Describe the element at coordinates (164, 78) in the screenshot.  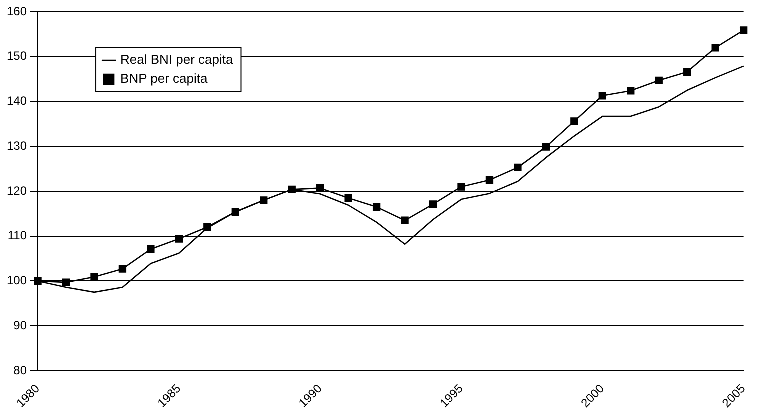
I see `legend-label: BNP per capita` at that location.